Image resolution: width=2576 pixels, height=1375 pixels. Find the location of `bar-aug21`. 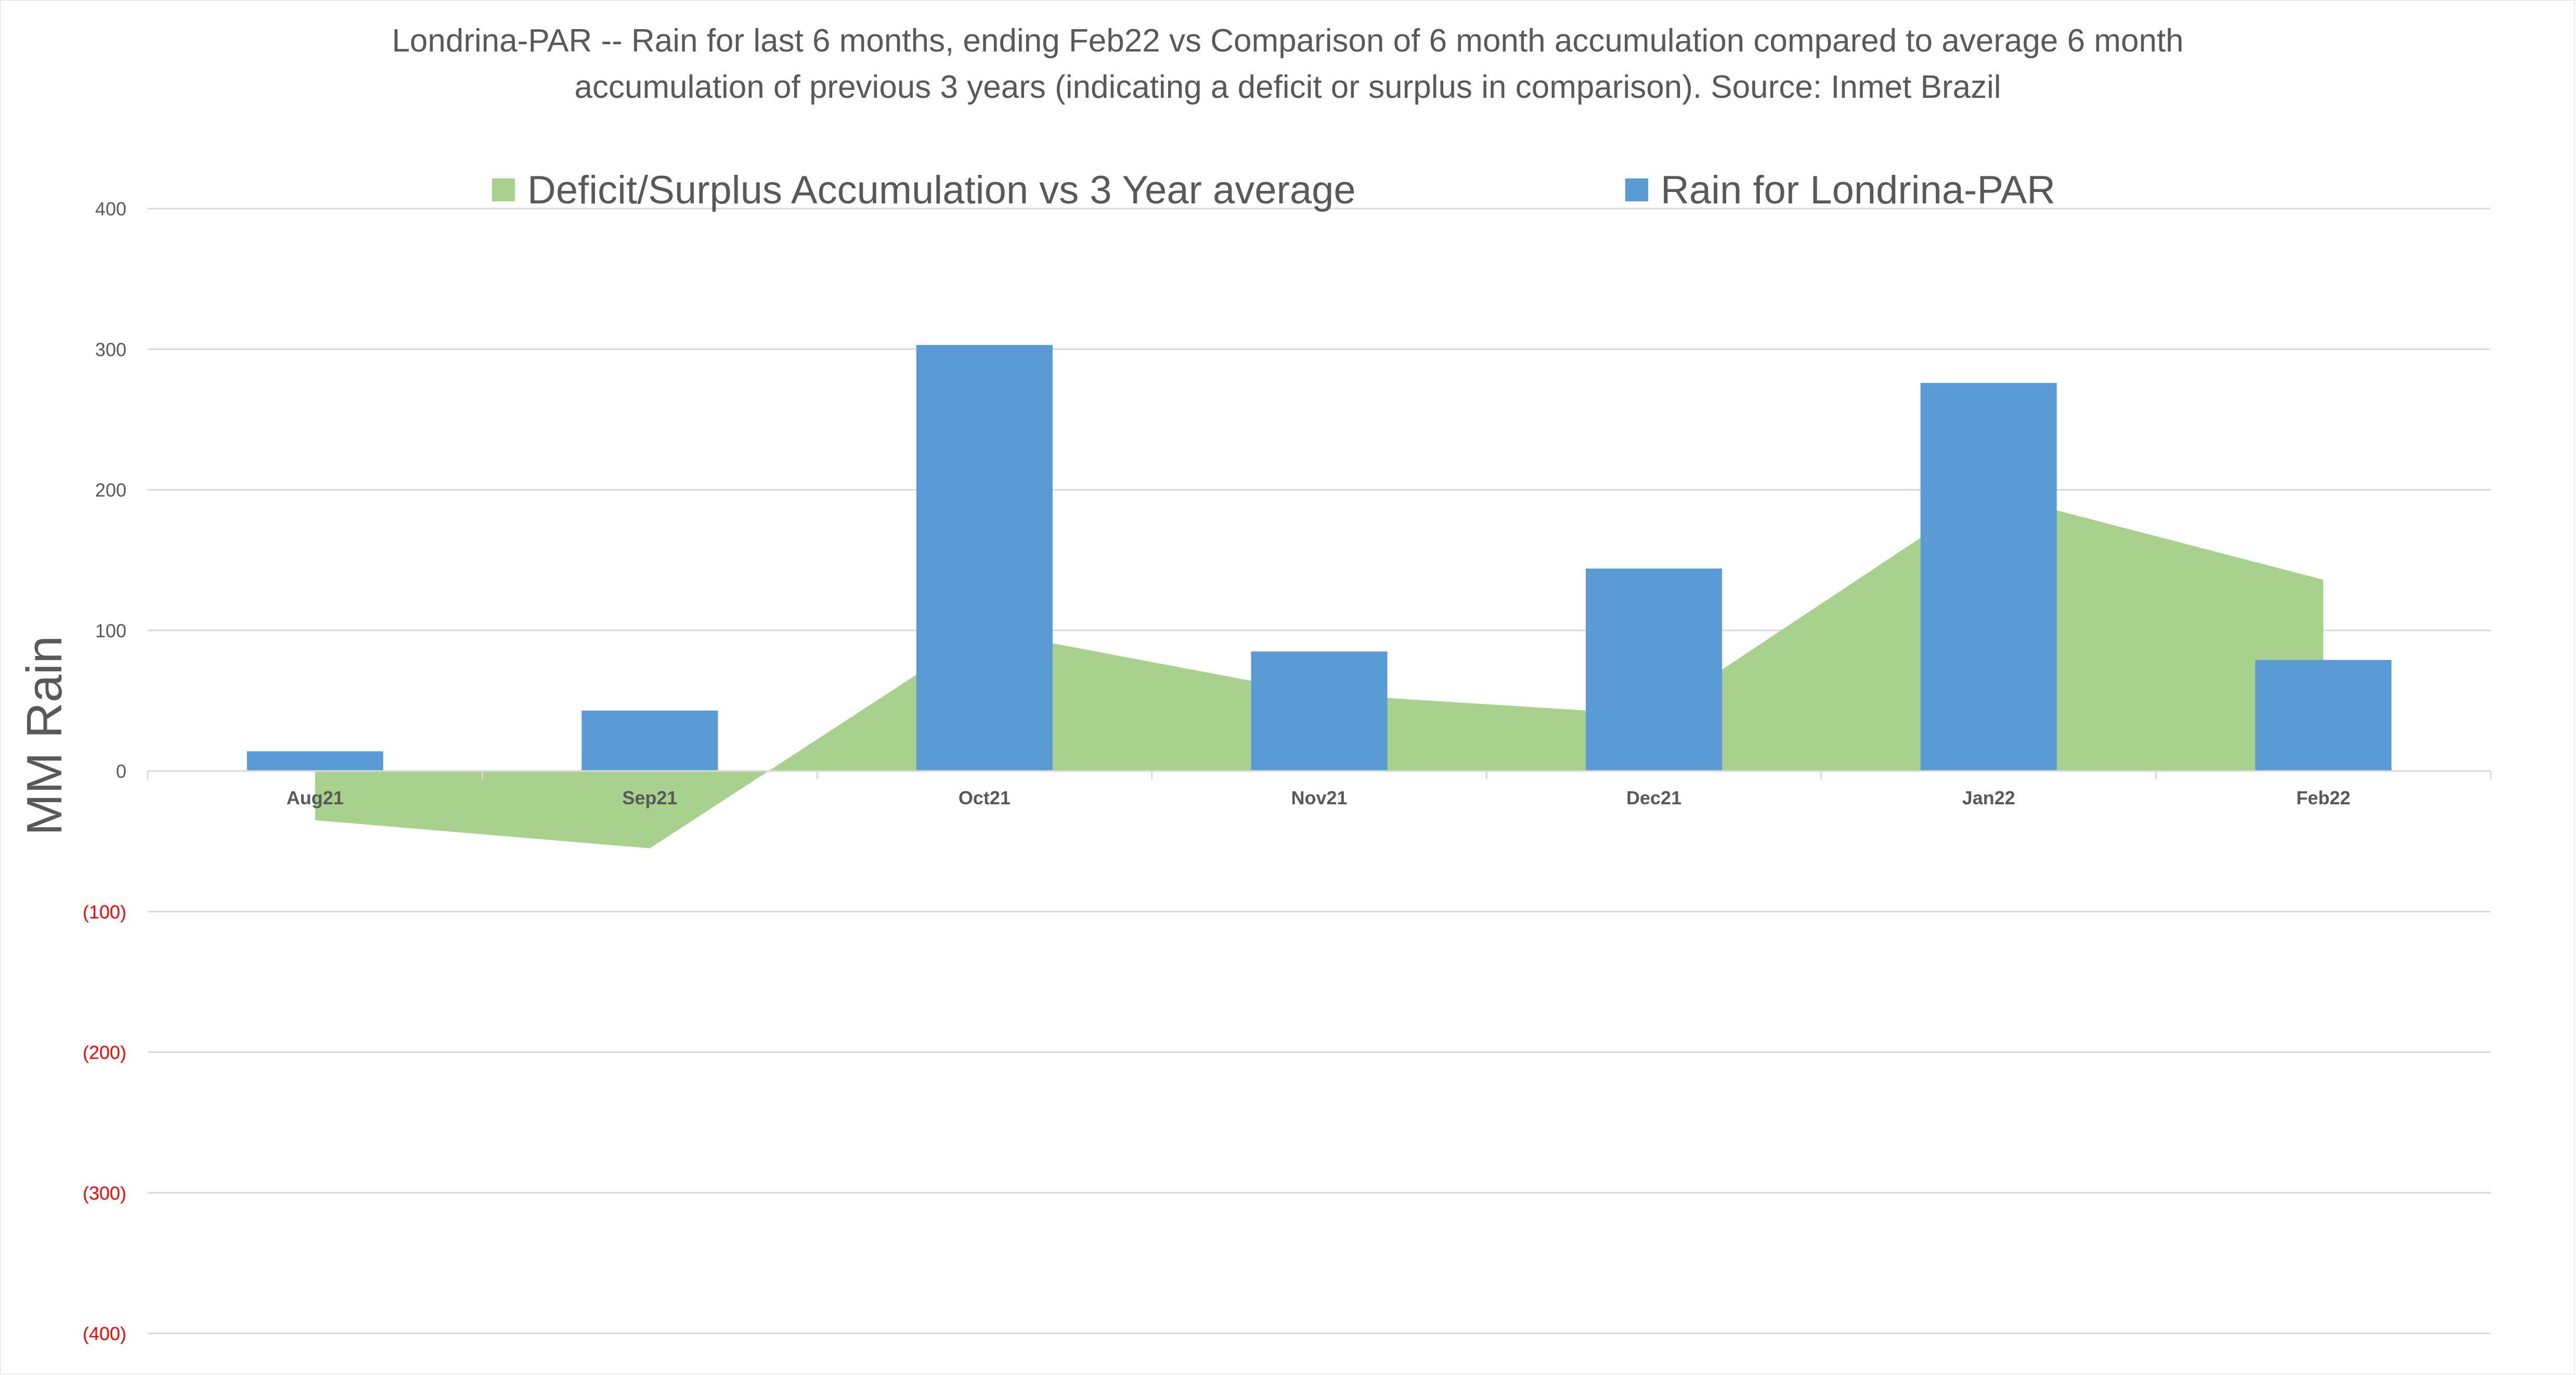

bar-aug21 is located at coordinates (315, 761).